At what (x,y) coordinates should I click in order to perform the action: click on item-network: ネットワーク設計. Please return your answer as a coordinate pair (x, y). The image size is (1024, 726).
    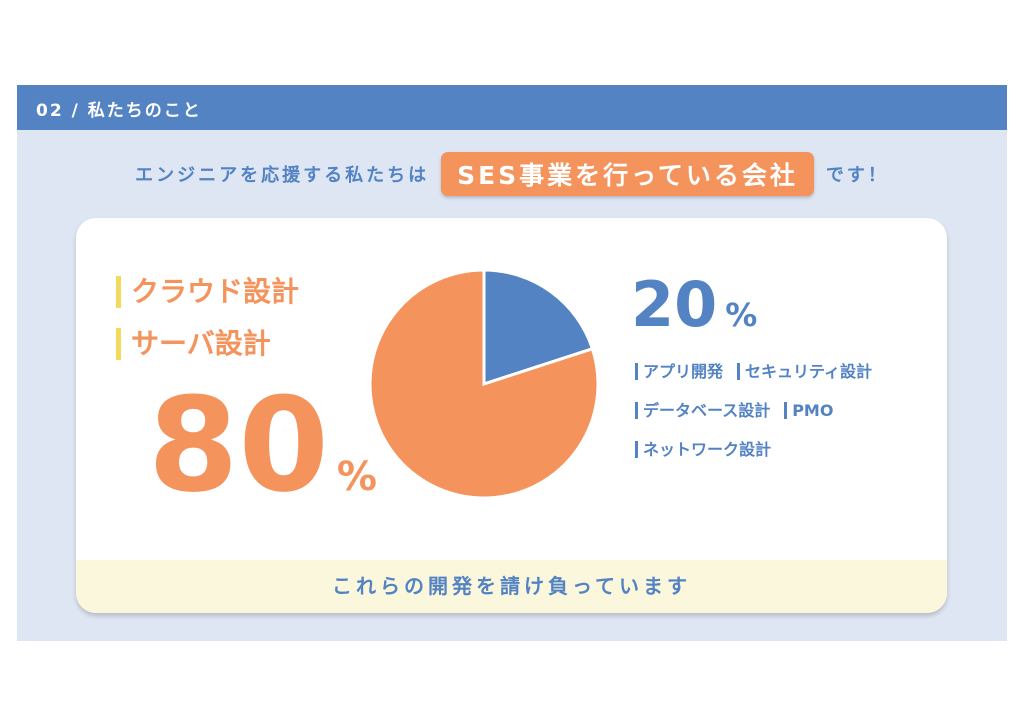
    Looking at the image, I should click on (703, 449).